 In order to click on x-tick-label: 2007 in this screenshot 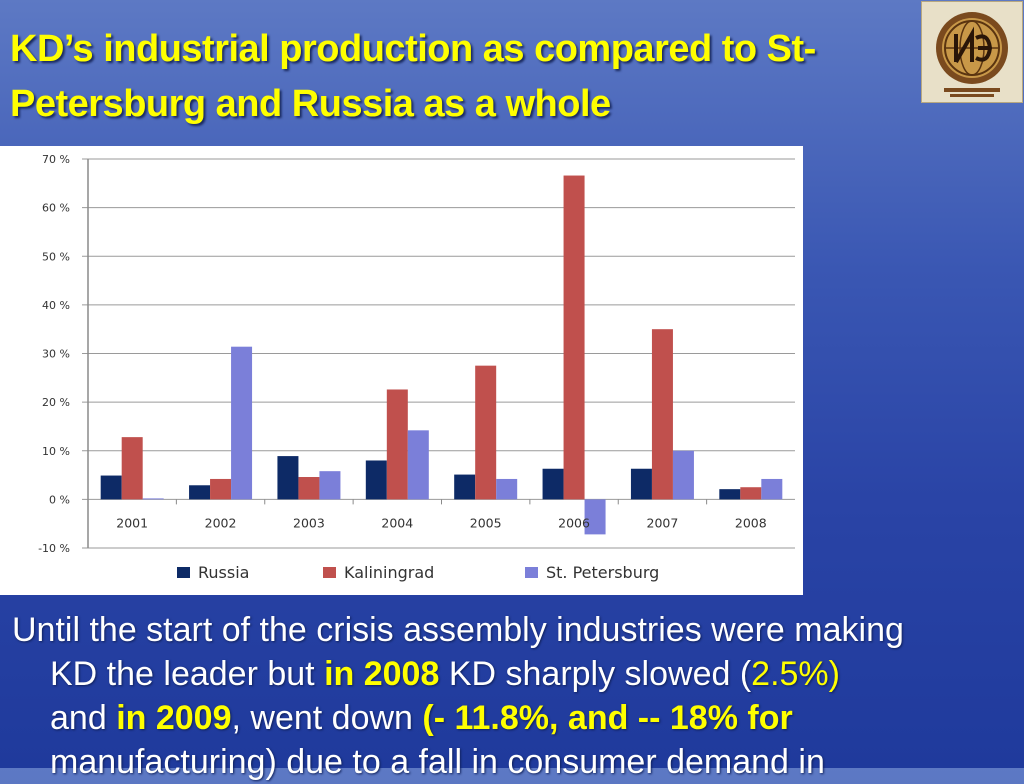, I will do `click(663, 522)`.